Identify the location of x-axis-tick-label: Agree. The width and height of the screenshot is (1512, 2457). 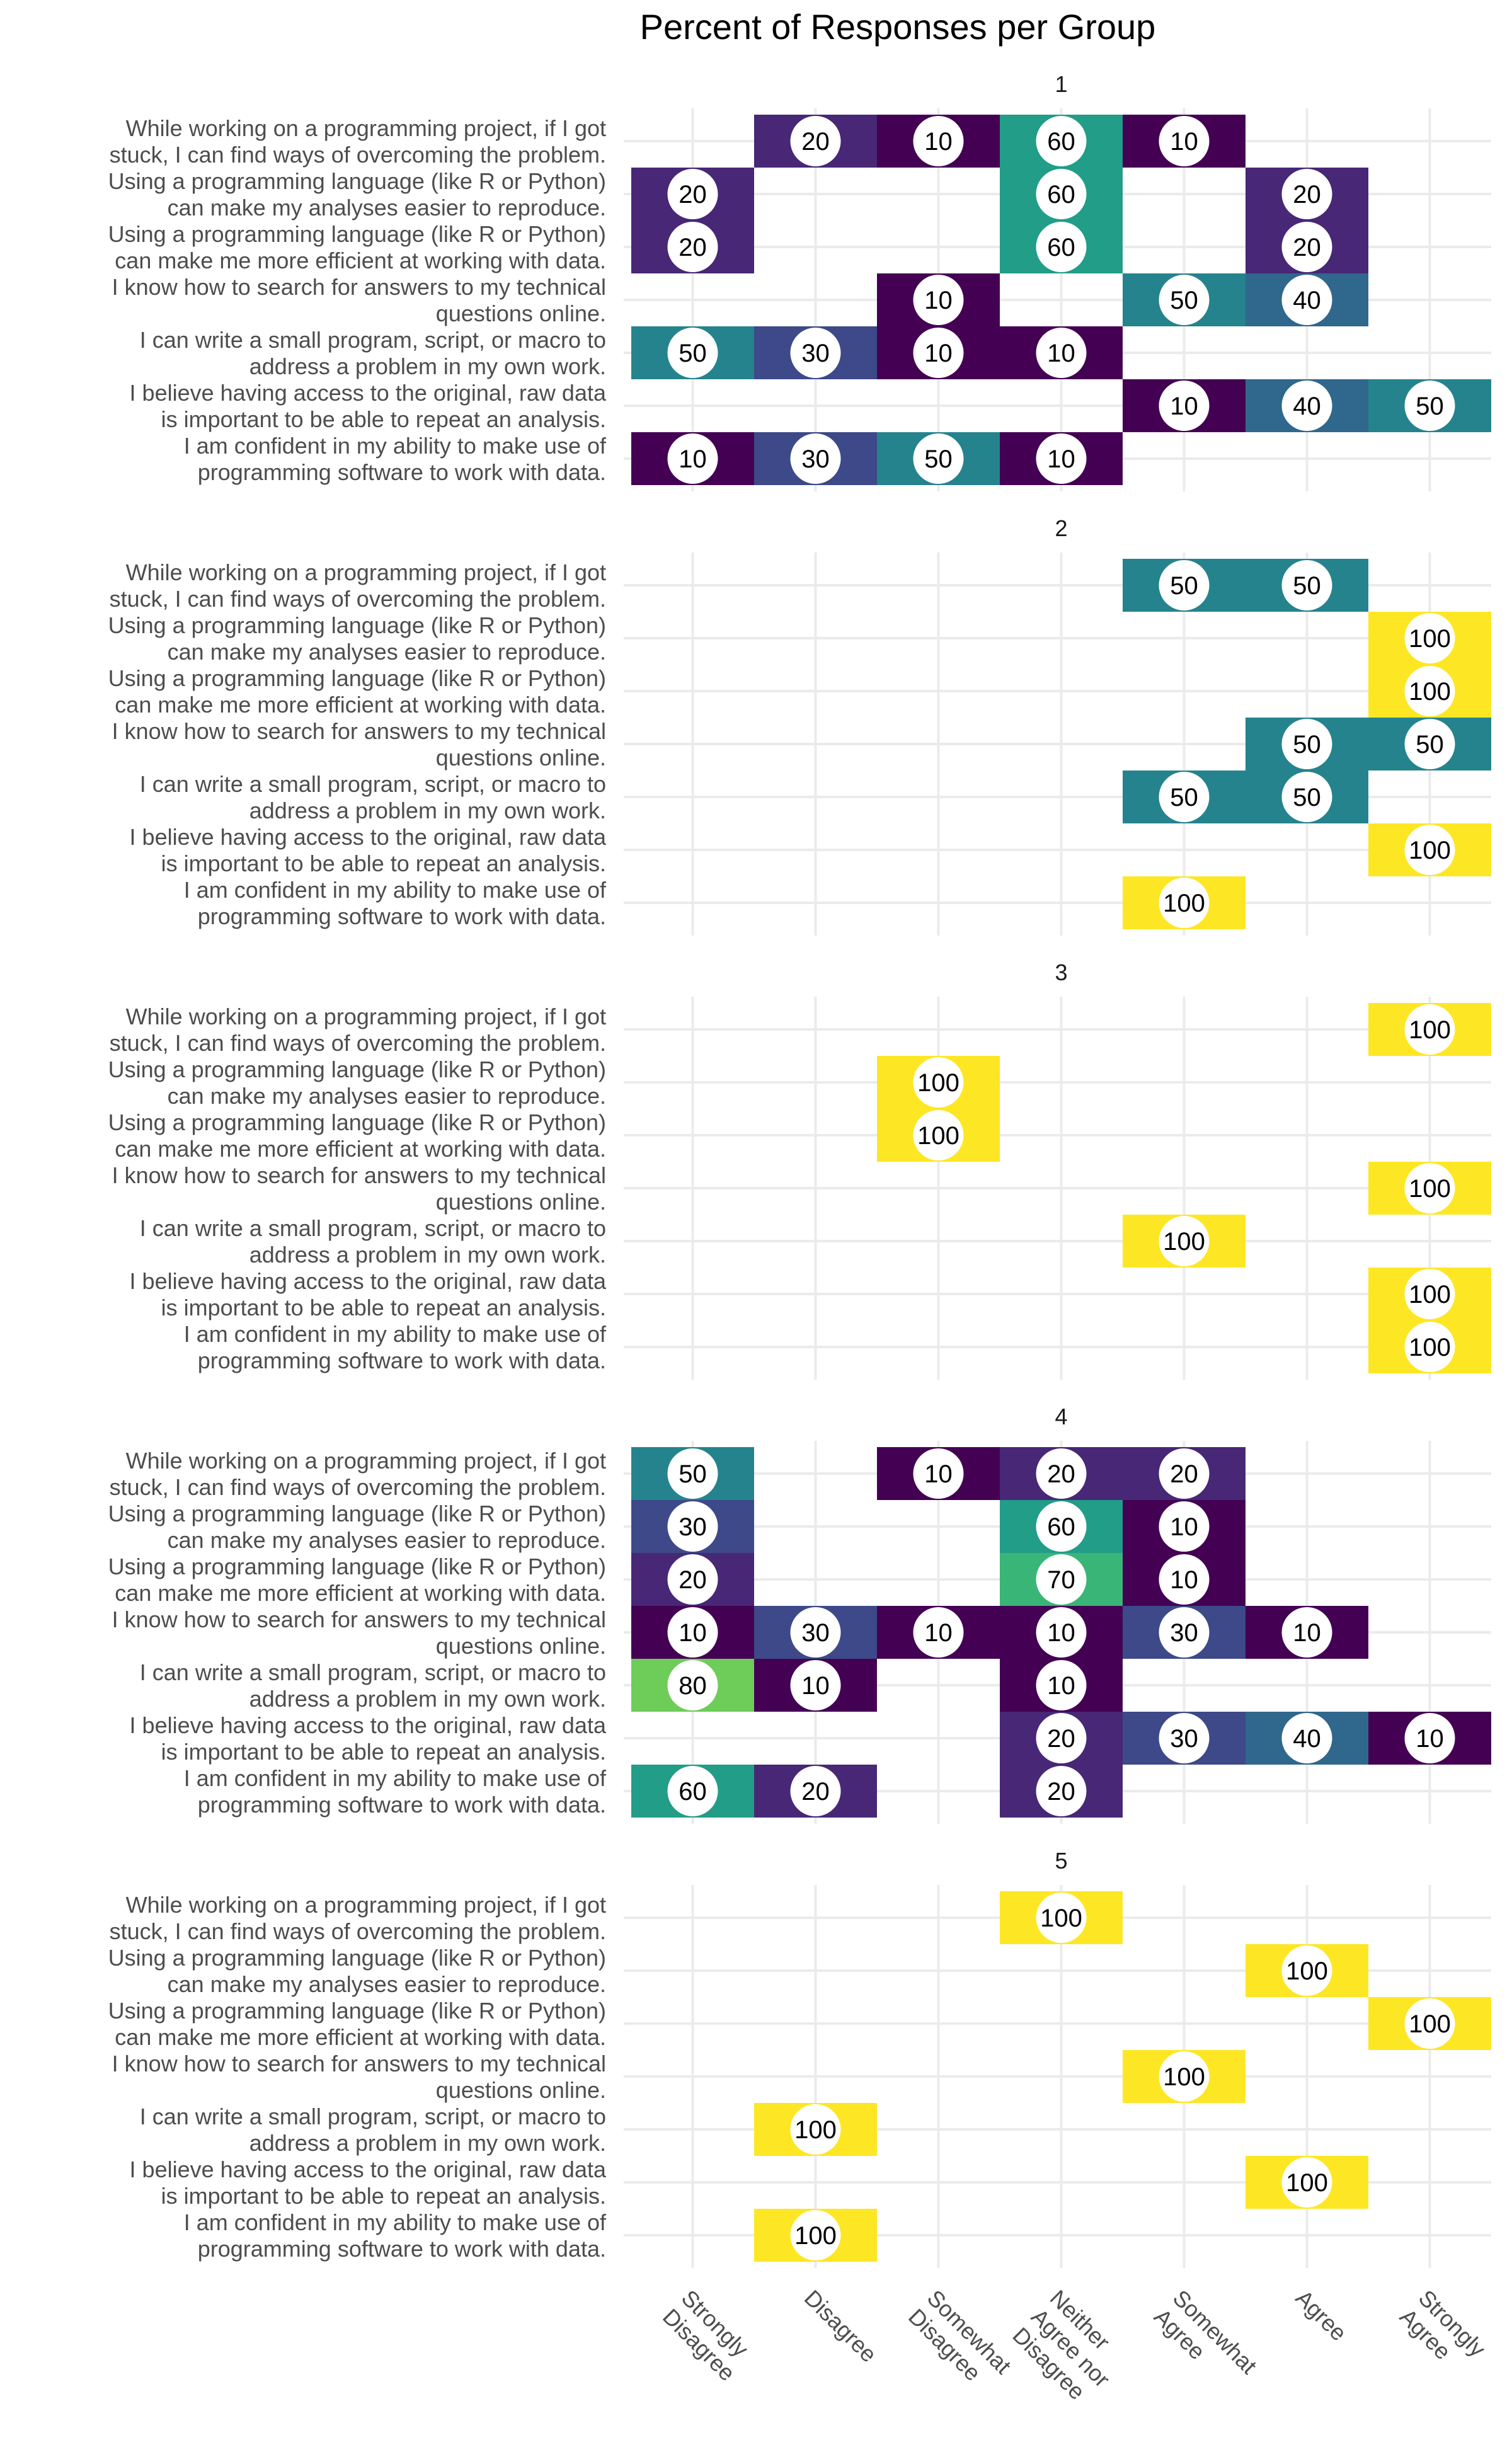
(1321, 2315).